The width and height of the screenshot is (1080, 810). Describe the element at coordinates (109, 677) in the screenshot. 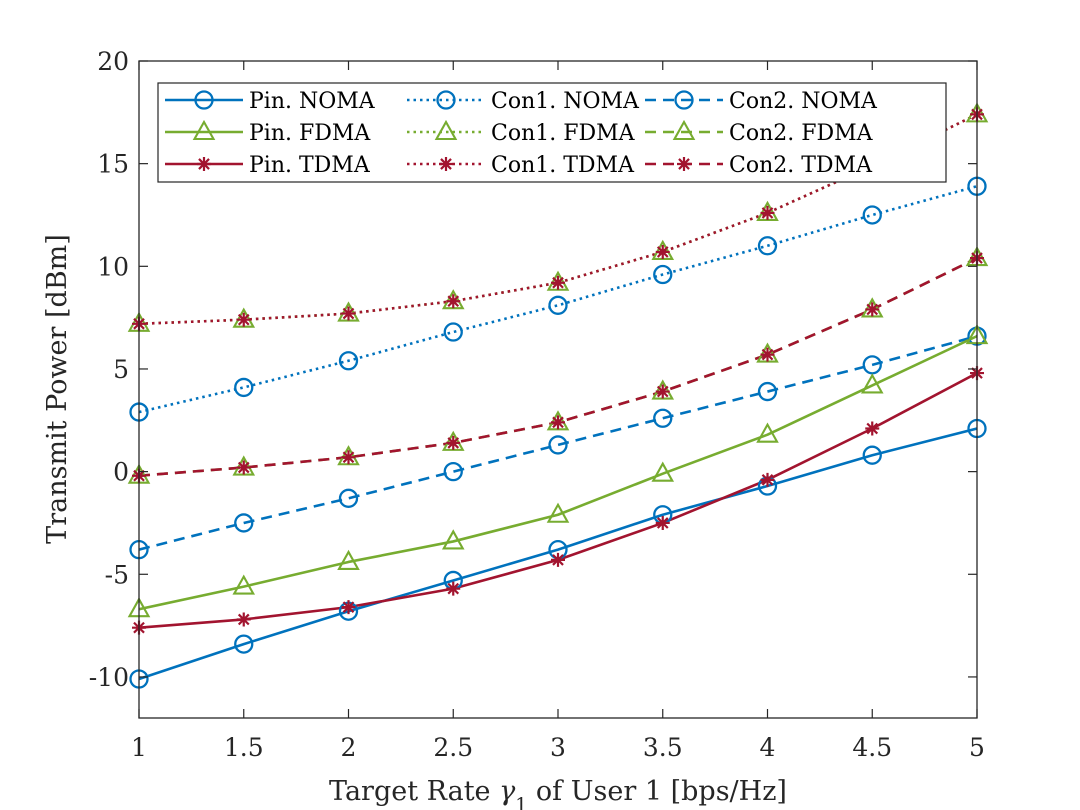

I see `y-tick-label: -10` at that location.